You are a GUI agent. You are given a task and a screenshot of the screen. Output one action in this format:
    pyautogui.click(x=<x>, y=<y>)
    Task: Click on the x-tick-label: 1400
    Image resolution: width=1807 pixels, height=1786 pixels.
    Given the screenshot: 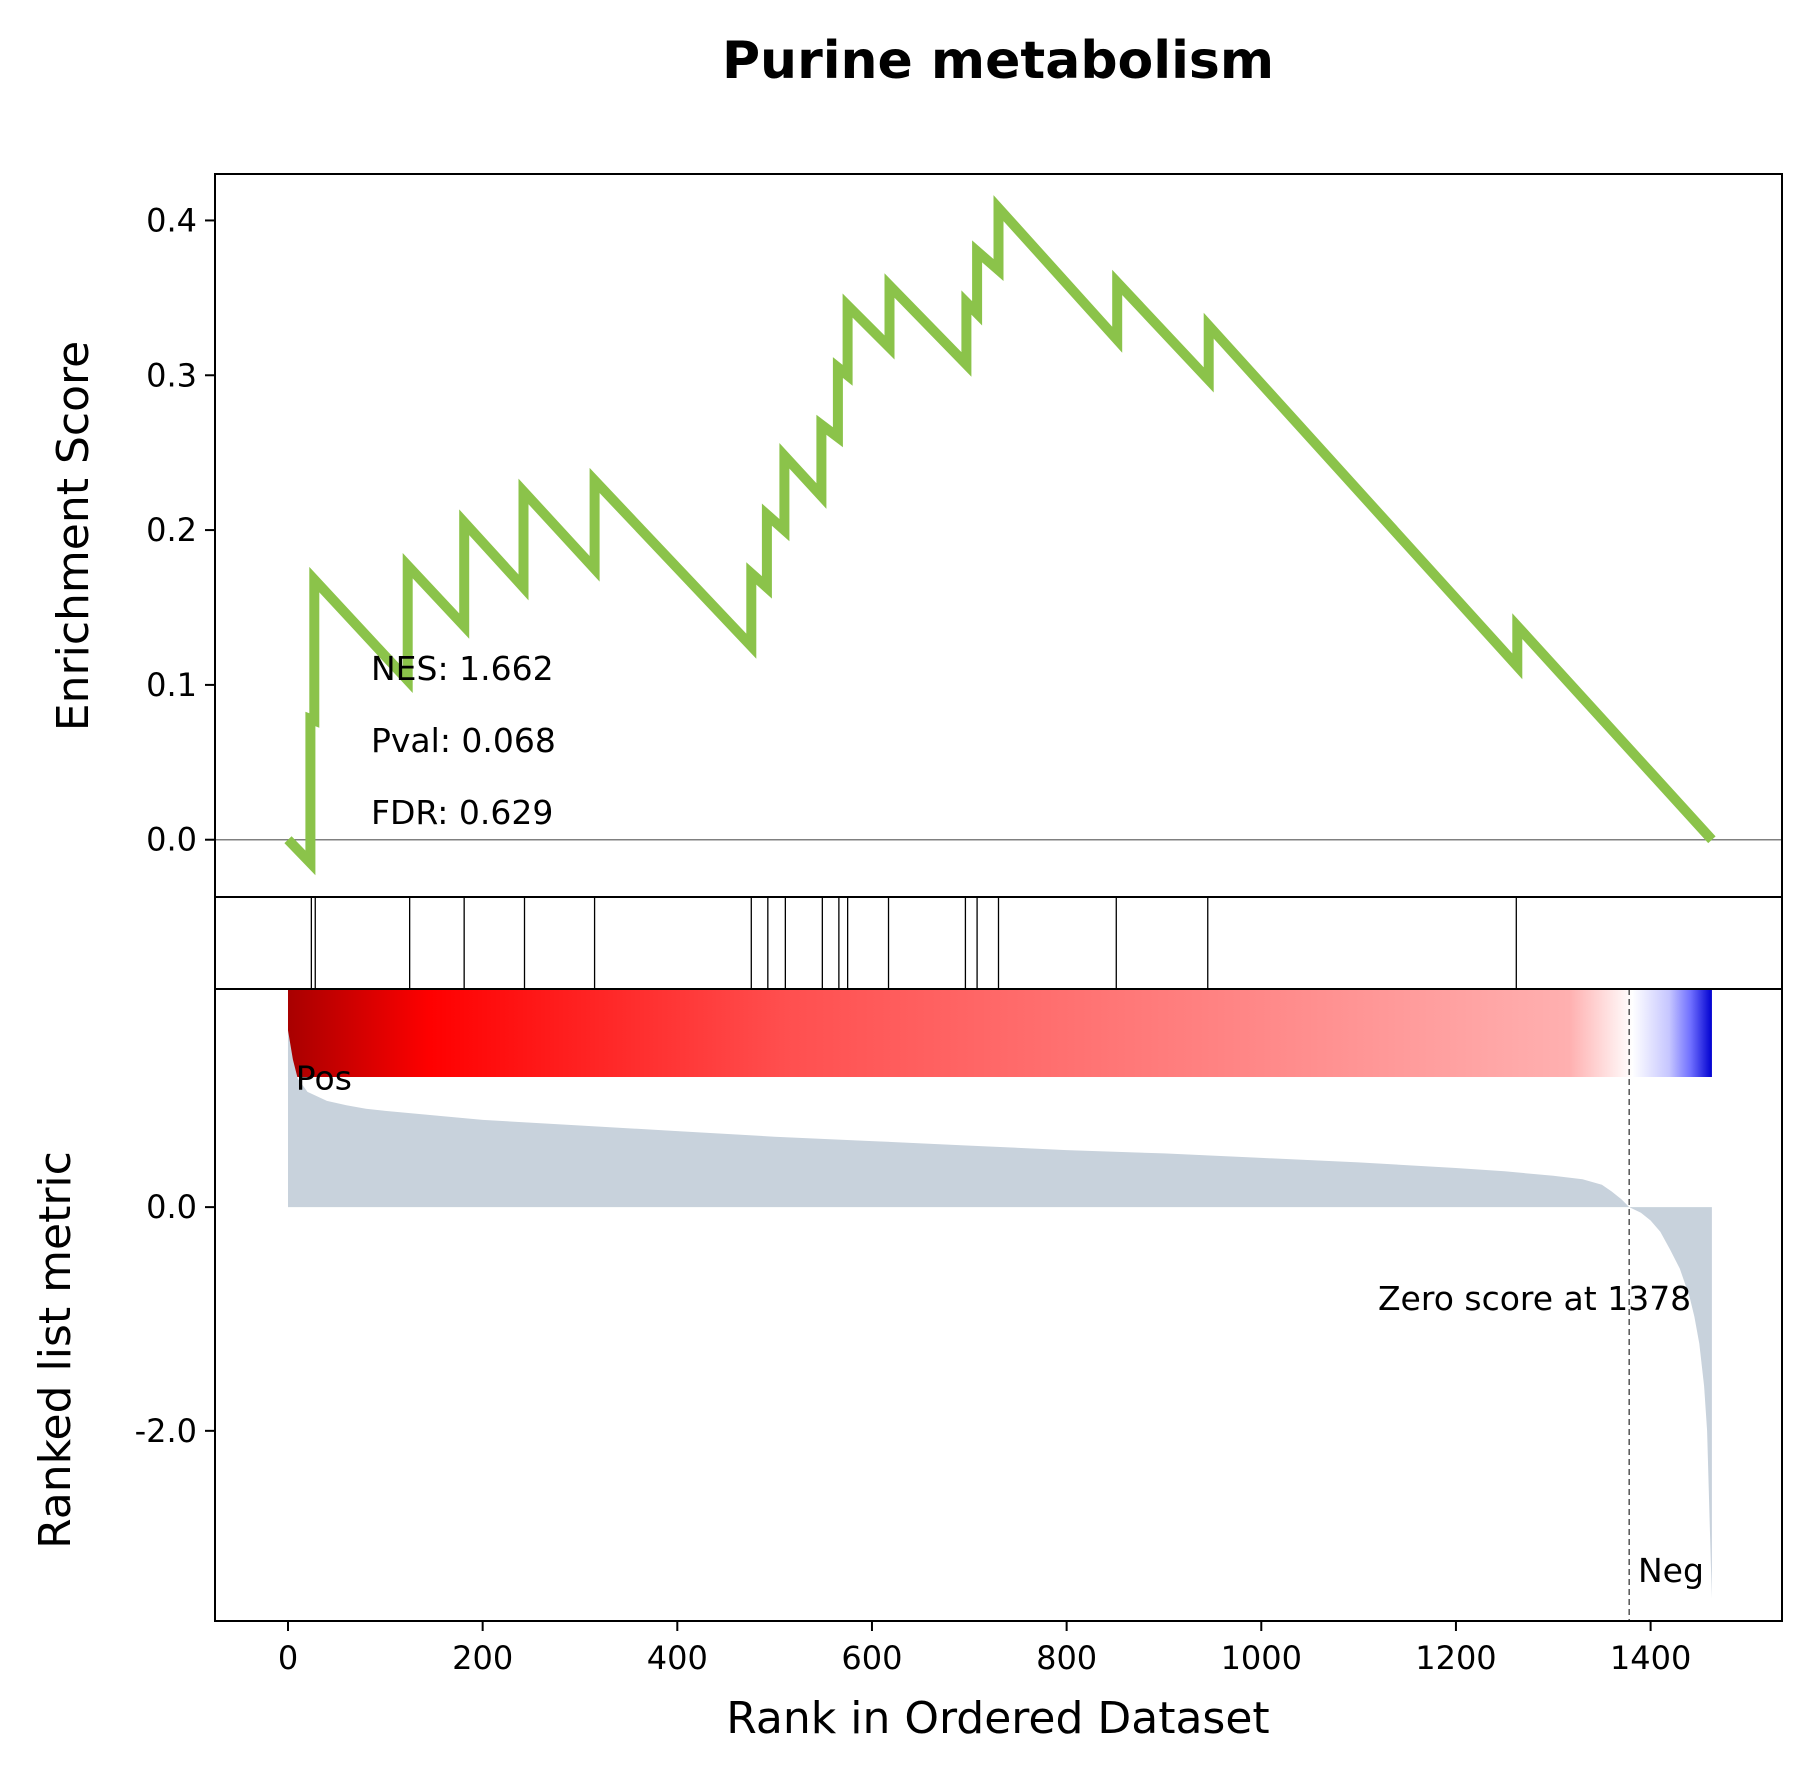 What is the action you would take?
    pyautogui.click(x=1650, y=1658)
    